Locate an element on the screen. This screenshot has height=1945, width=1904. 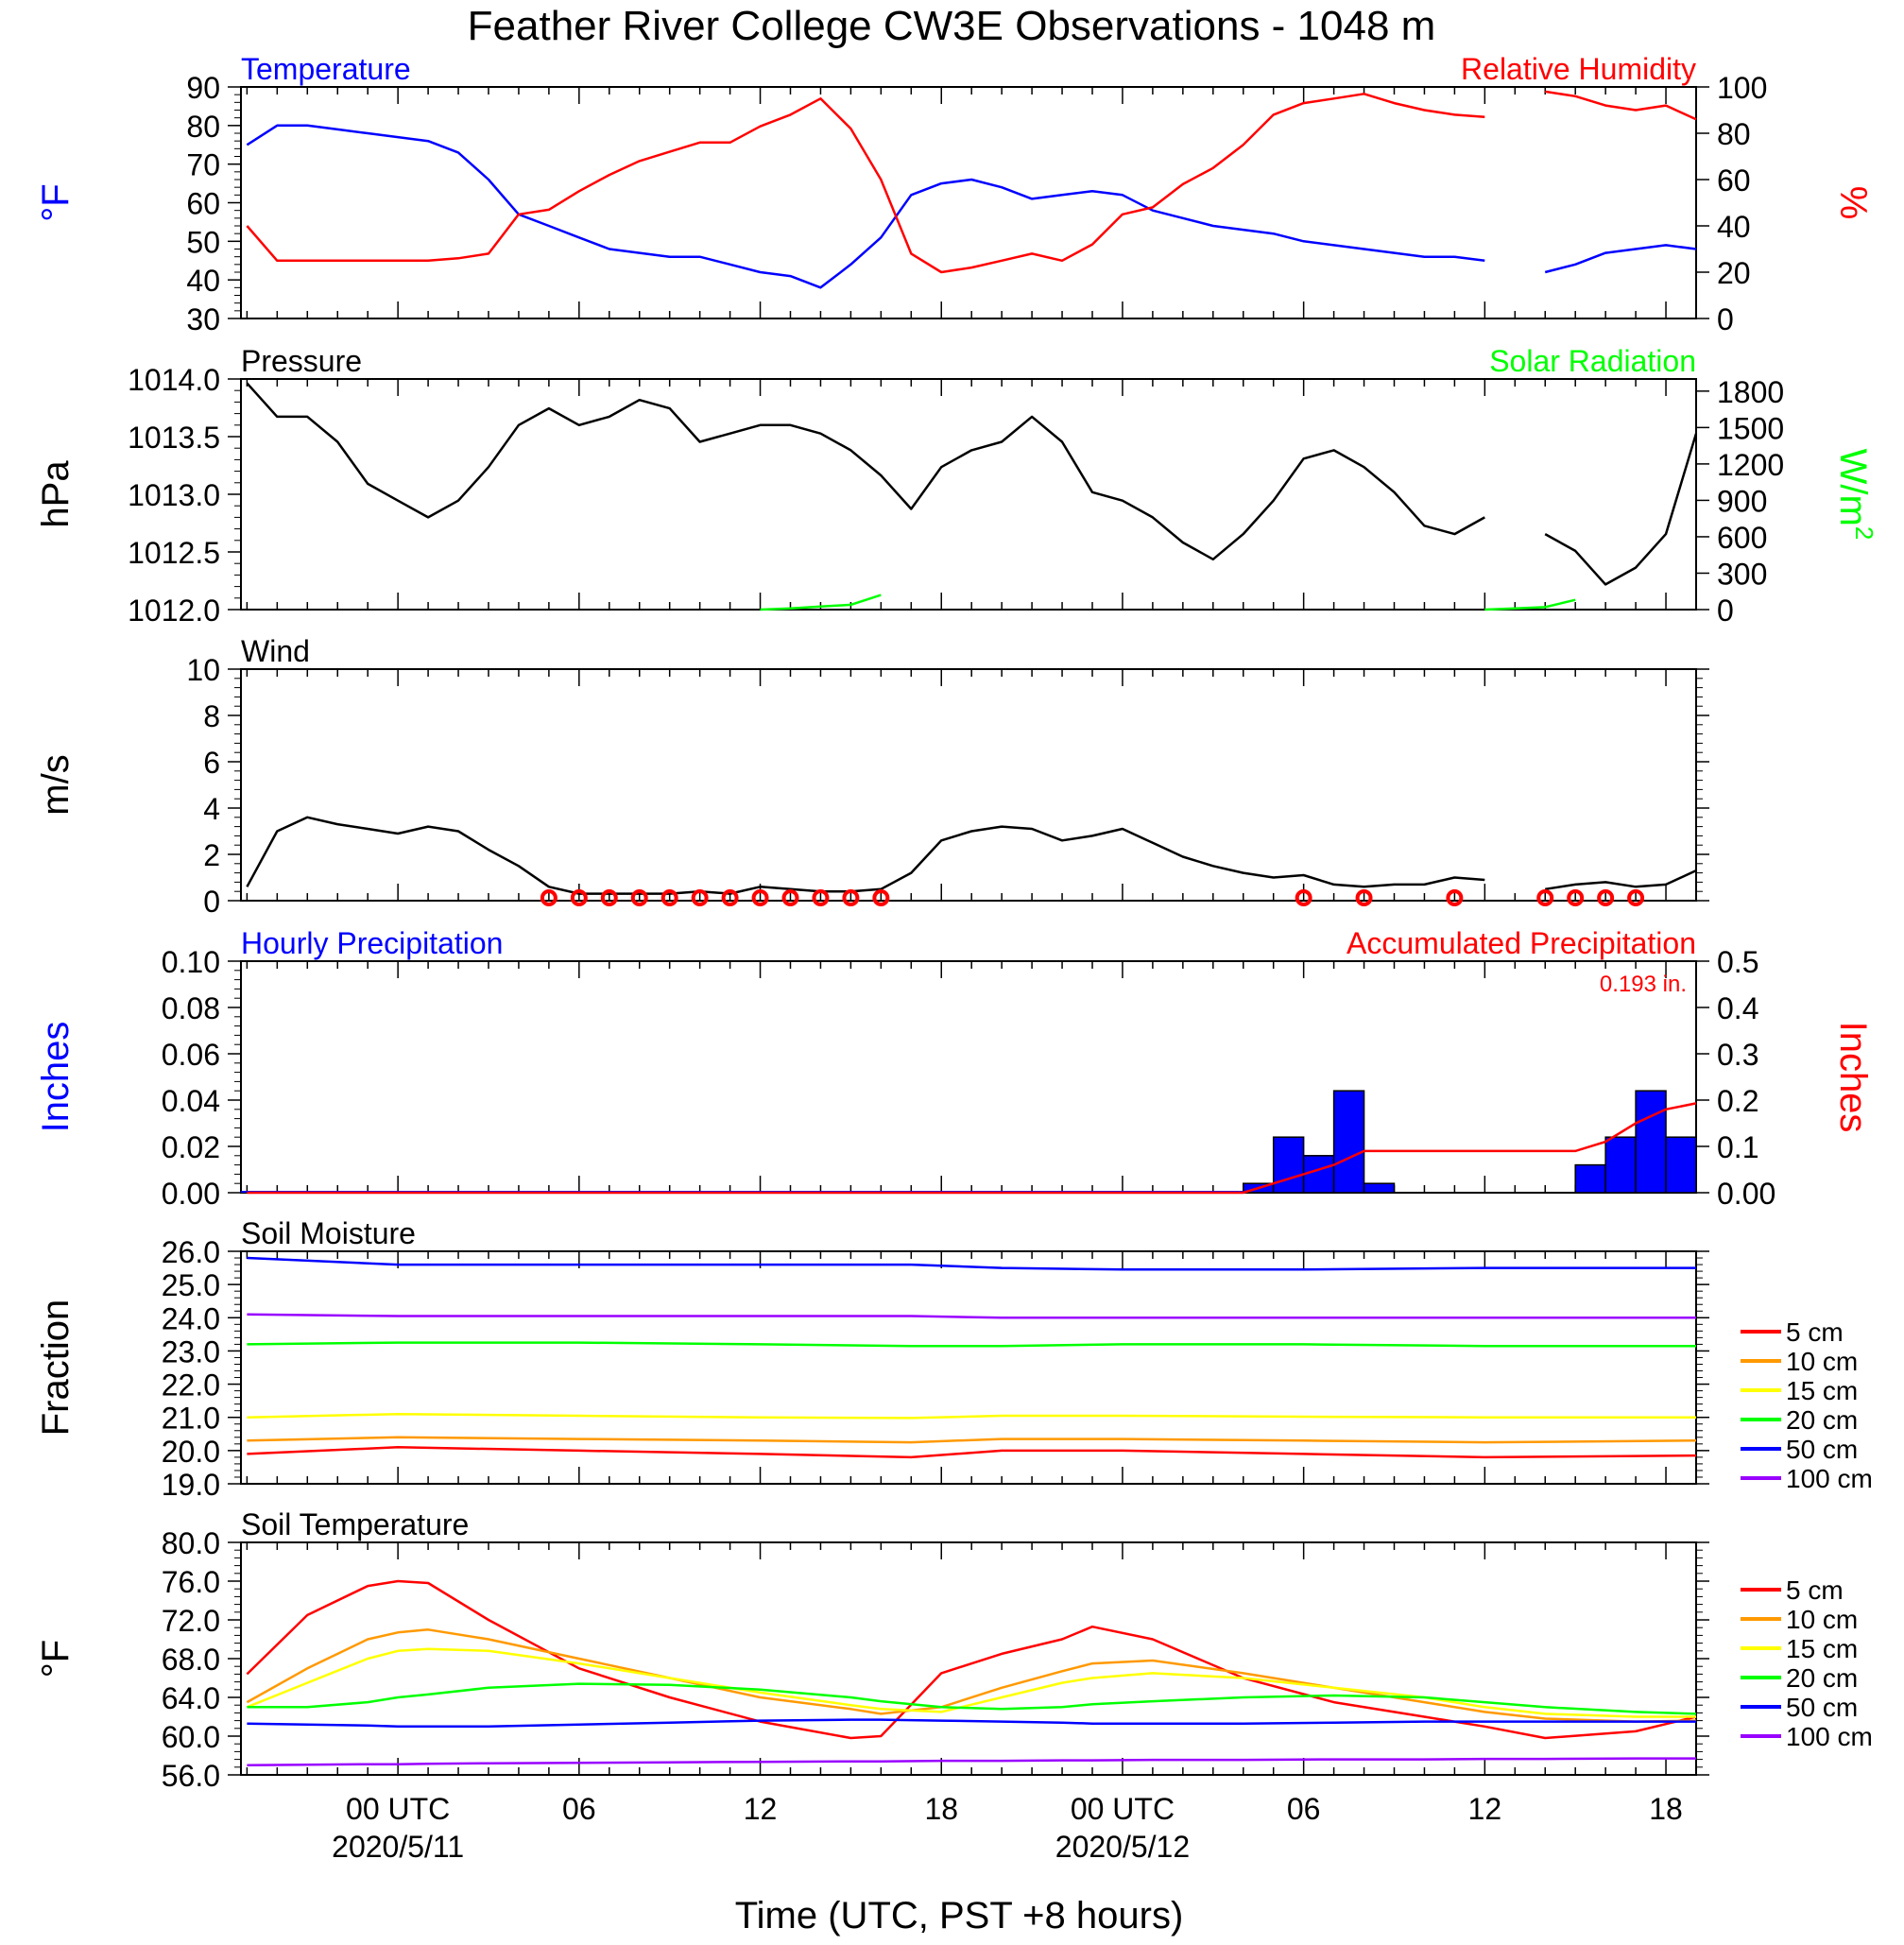
y-tick-label-right: 0.2 is located at coordinates (1737, 1101).